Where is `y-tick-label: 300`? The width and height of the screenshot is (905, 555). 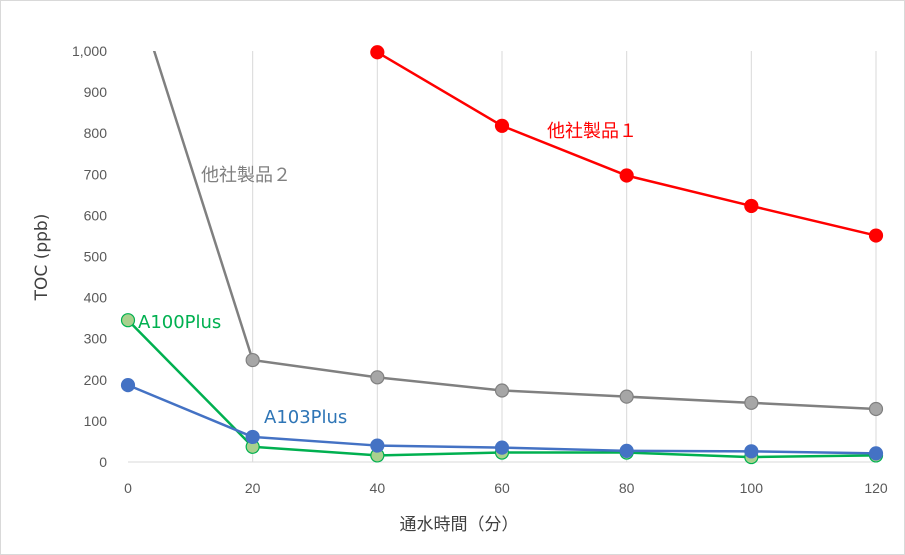
y-tick-label: 300 is located at coordinates (96, 339).